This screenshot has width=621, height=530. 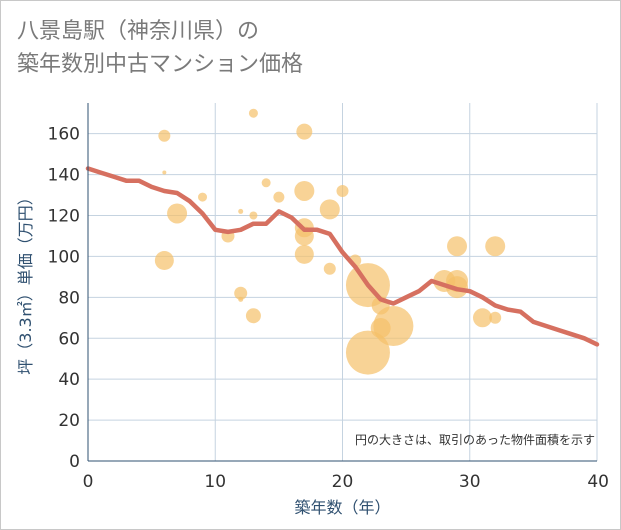 I want to click on y-axis-label: 坪（3.3㎡）単価（万円）, so click(x=25, y=281).